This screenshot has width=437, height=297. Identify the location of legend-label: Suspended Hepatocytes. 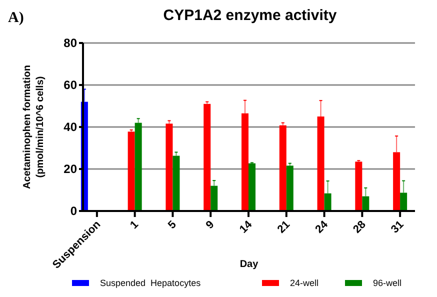
(151, 283).